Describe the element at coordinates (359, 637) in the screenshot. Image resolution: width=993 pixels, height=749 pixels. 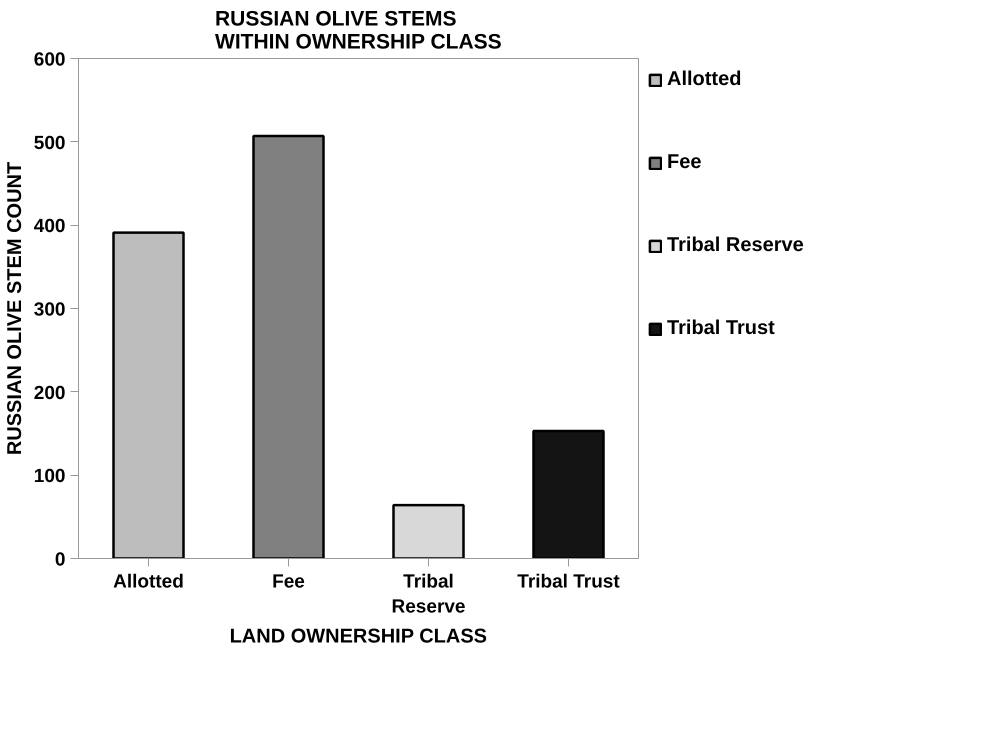
I see `x-axis-title: LAND OWNERSHIP CLASS` at that location.